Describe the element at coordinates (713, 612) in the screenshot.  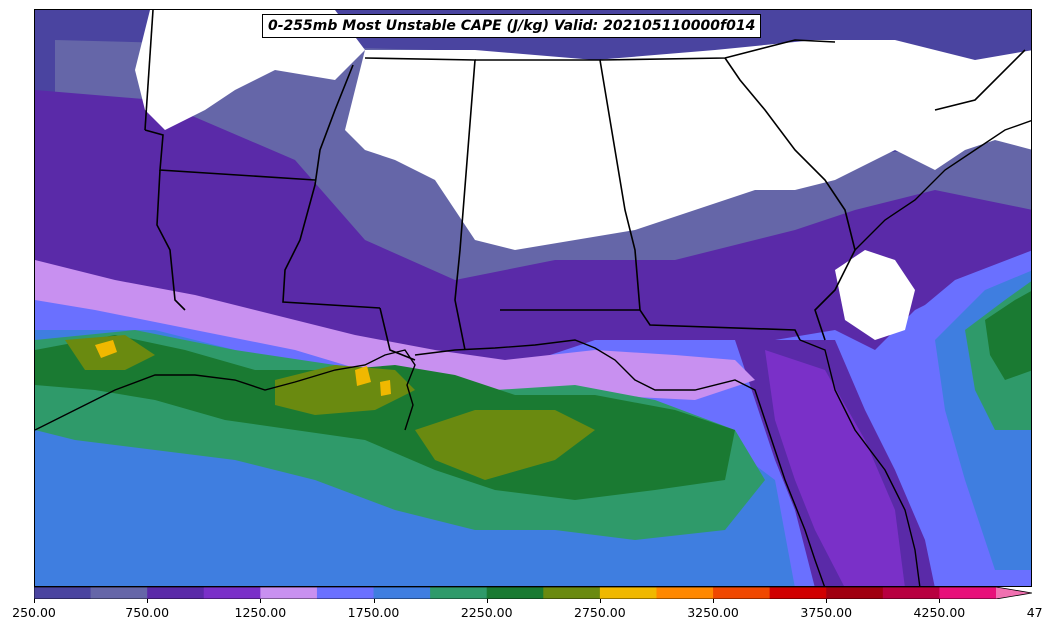
I see `colorbar-tick-label: 3250.00` at that location.